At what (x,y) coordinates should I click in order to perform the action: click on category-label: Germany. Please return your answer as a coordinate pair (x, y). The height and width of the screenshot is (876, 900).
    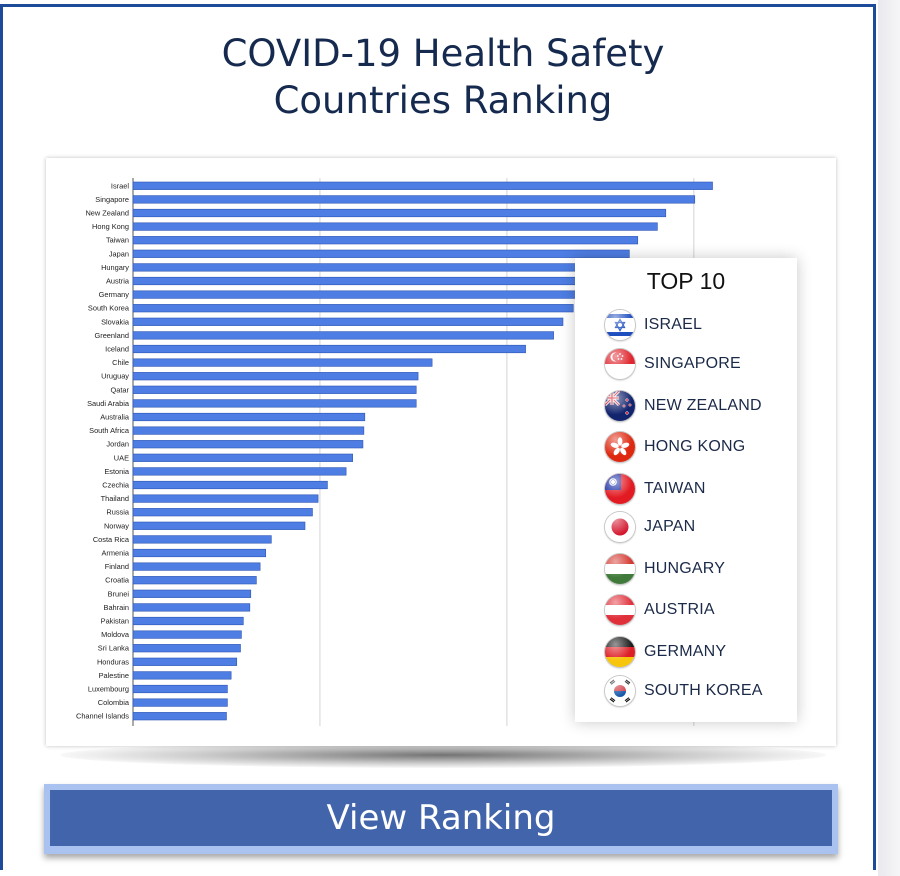
    Looking at the image, I should click on (114, 294).